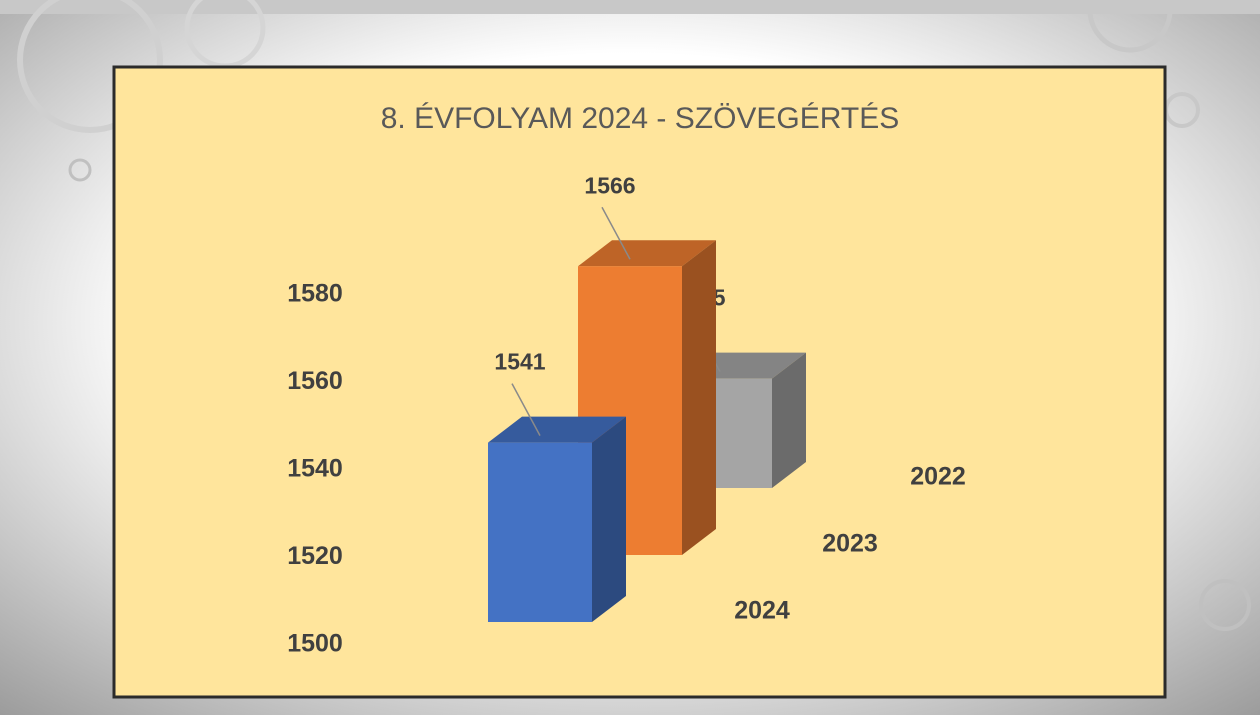  I want to click on bar, so click(540, 532).